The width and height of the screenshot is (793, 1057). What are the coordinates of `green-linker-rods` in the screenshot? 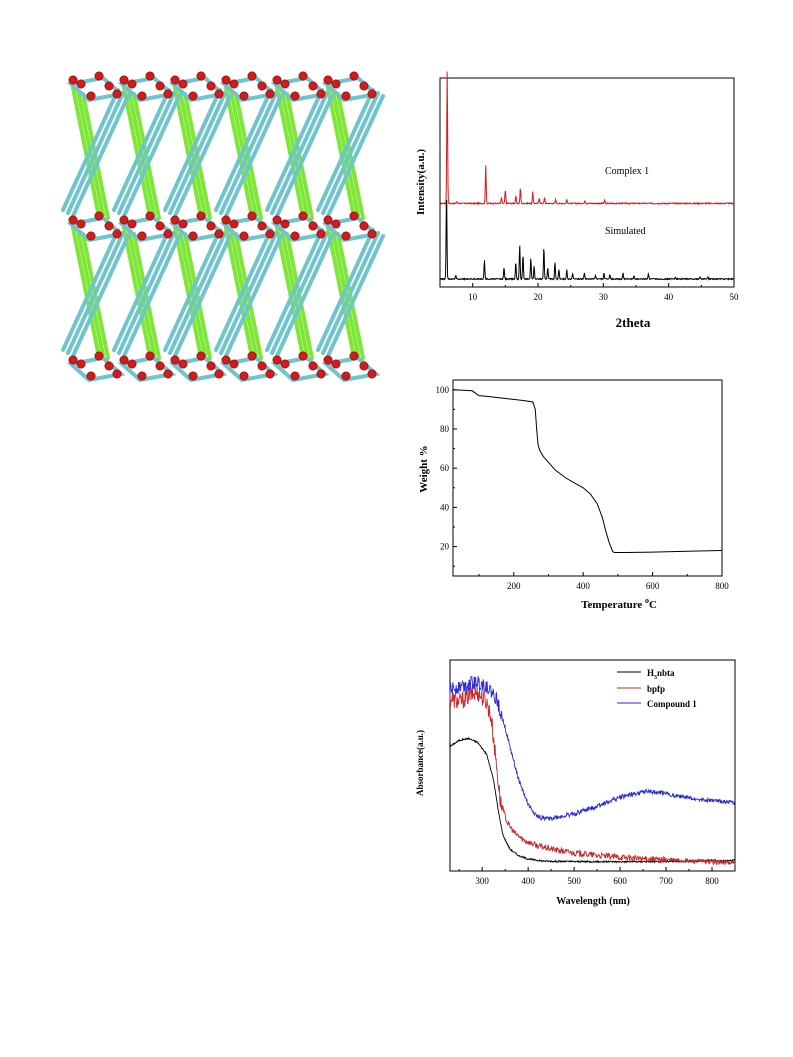 It's located at (218, 223).